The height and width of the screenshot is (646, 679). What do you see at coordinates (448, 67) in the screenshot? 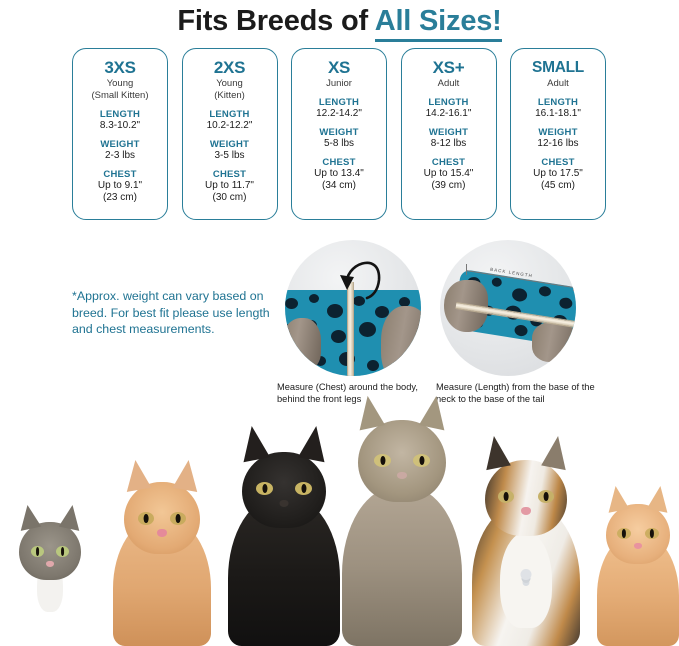
I see `size-card-label: XS+` at bounding box center [448, 67].